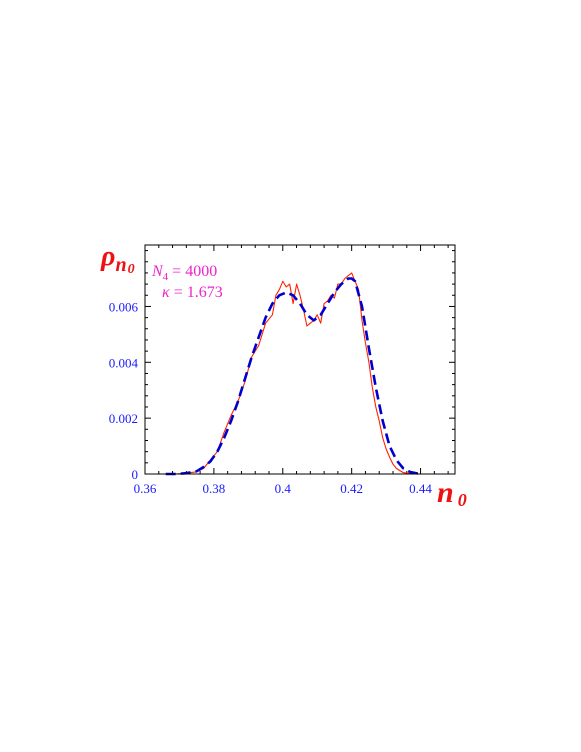 This screenshot has height=752, width=581. What do you see at coordinates (123, 418) in the screenshot?
I see `y-tick-label: 0.002` at bounding box center [123, 418].